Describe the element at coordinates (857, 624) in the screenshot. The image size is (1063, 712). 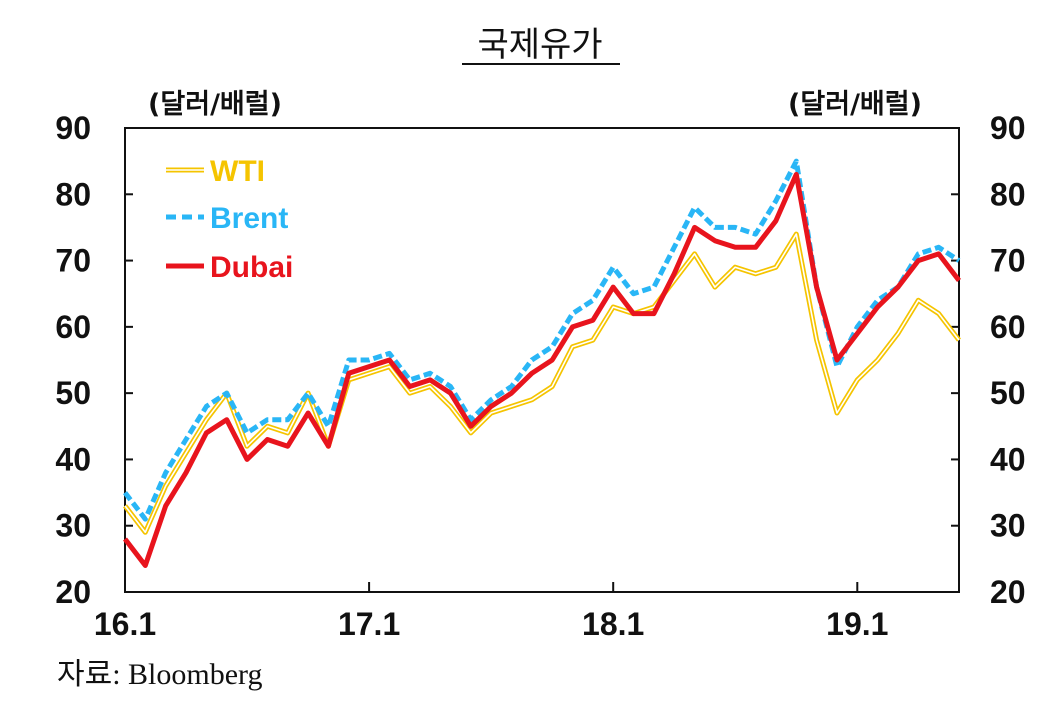
I see `x-tick-label: 19.1` at that location.